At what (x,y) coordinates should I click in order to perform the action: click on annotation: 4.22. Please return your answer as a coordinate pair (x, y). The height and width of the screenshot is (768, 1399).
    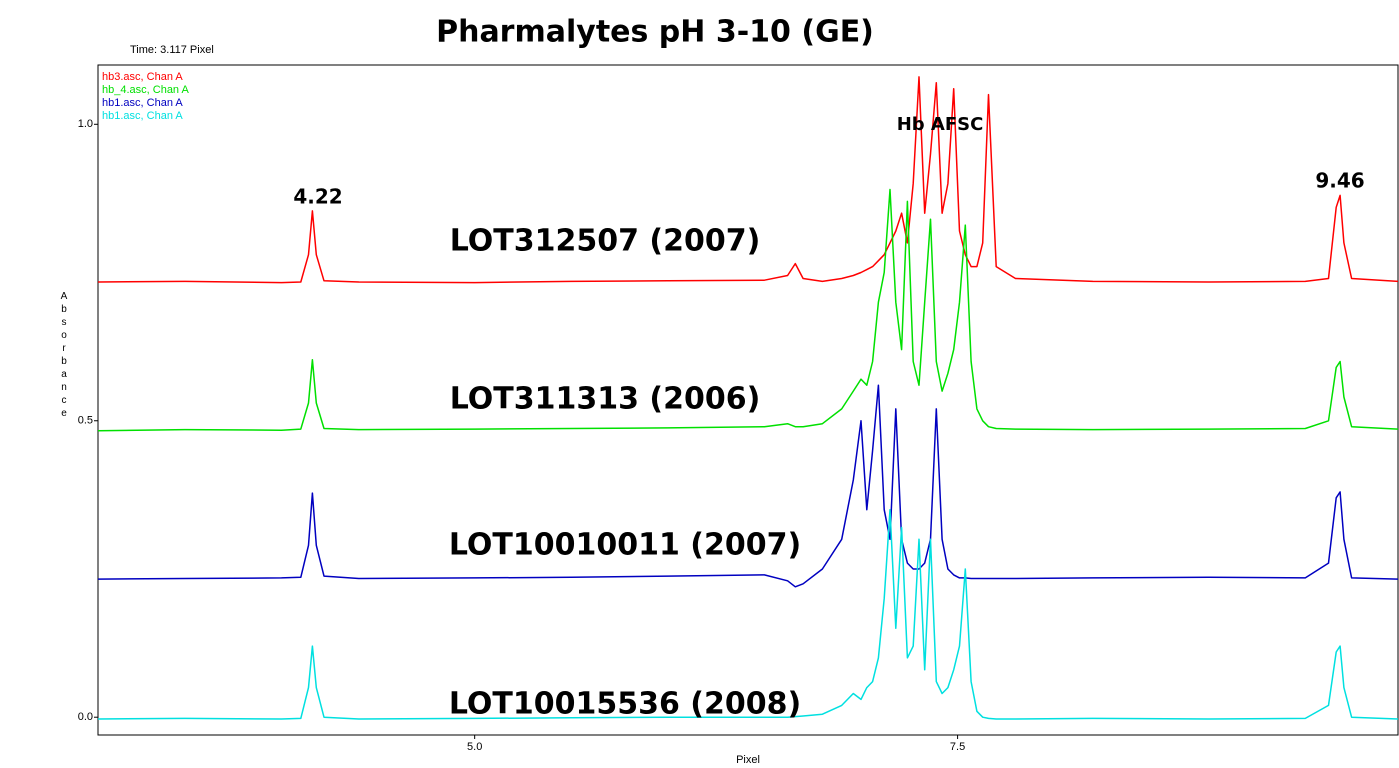
    Looking at the image, I should click on (317, 197).